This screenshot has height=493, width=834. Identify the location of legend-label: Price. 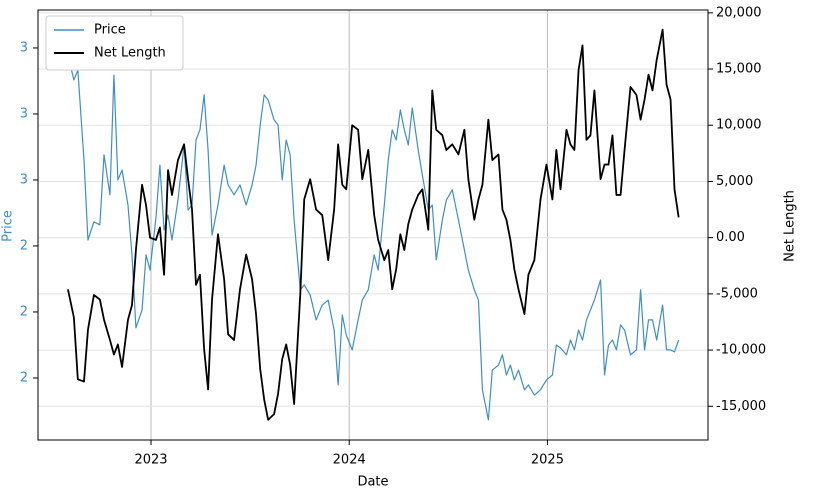
(110, 30).